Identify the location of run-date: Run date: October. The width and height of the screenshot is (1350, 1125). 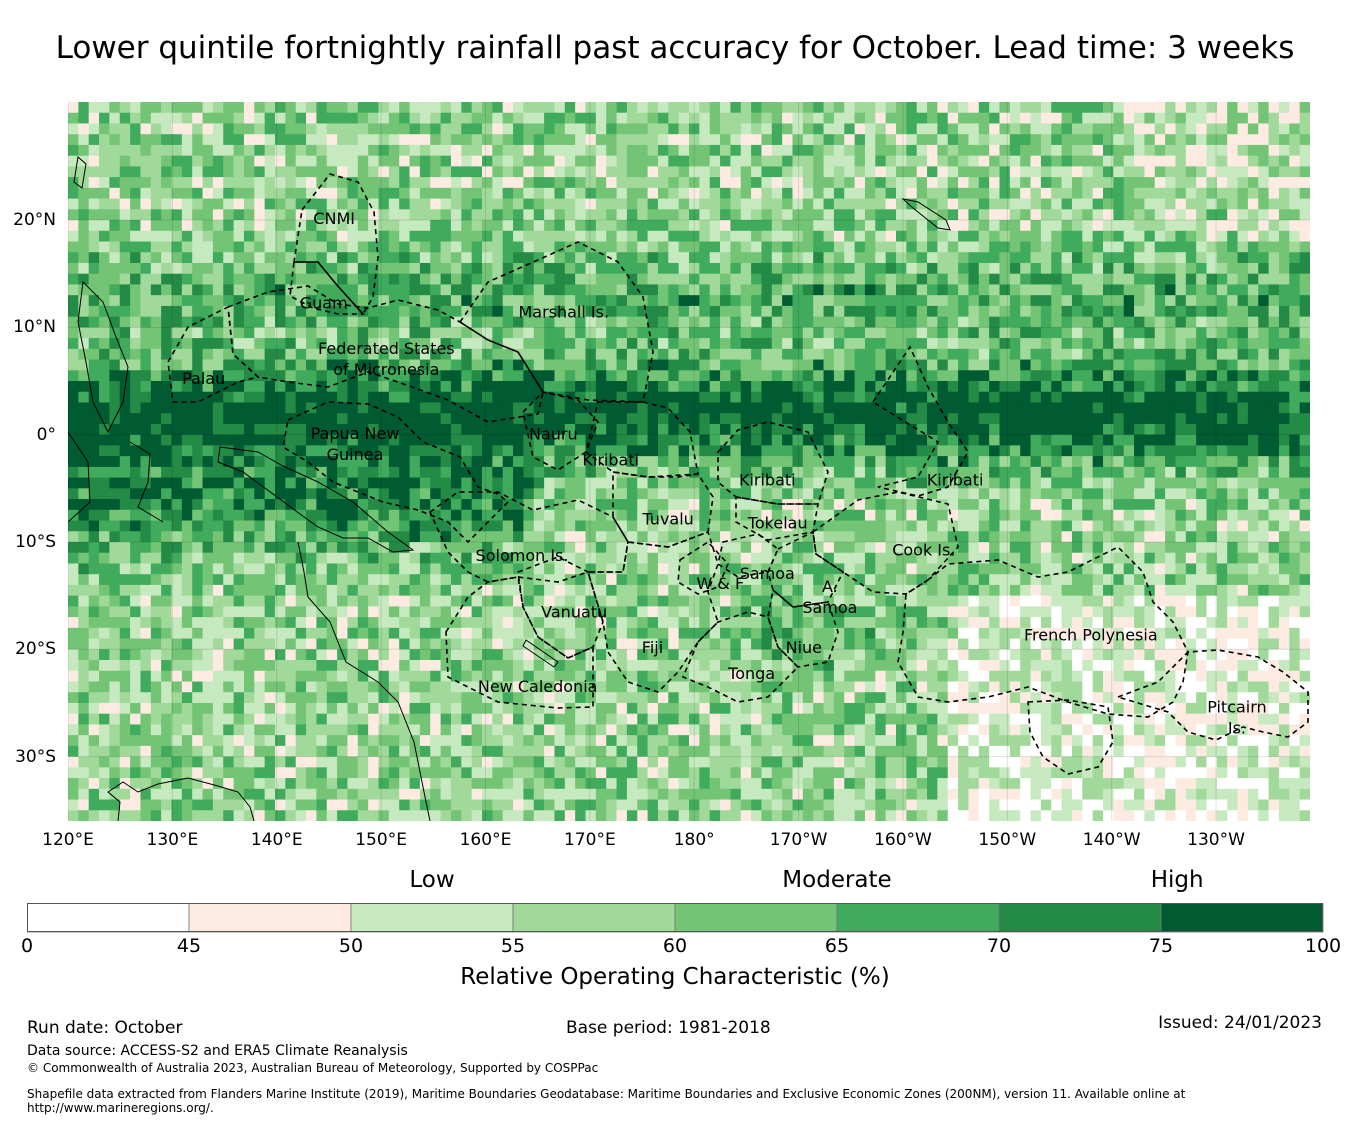
(105, 1028).